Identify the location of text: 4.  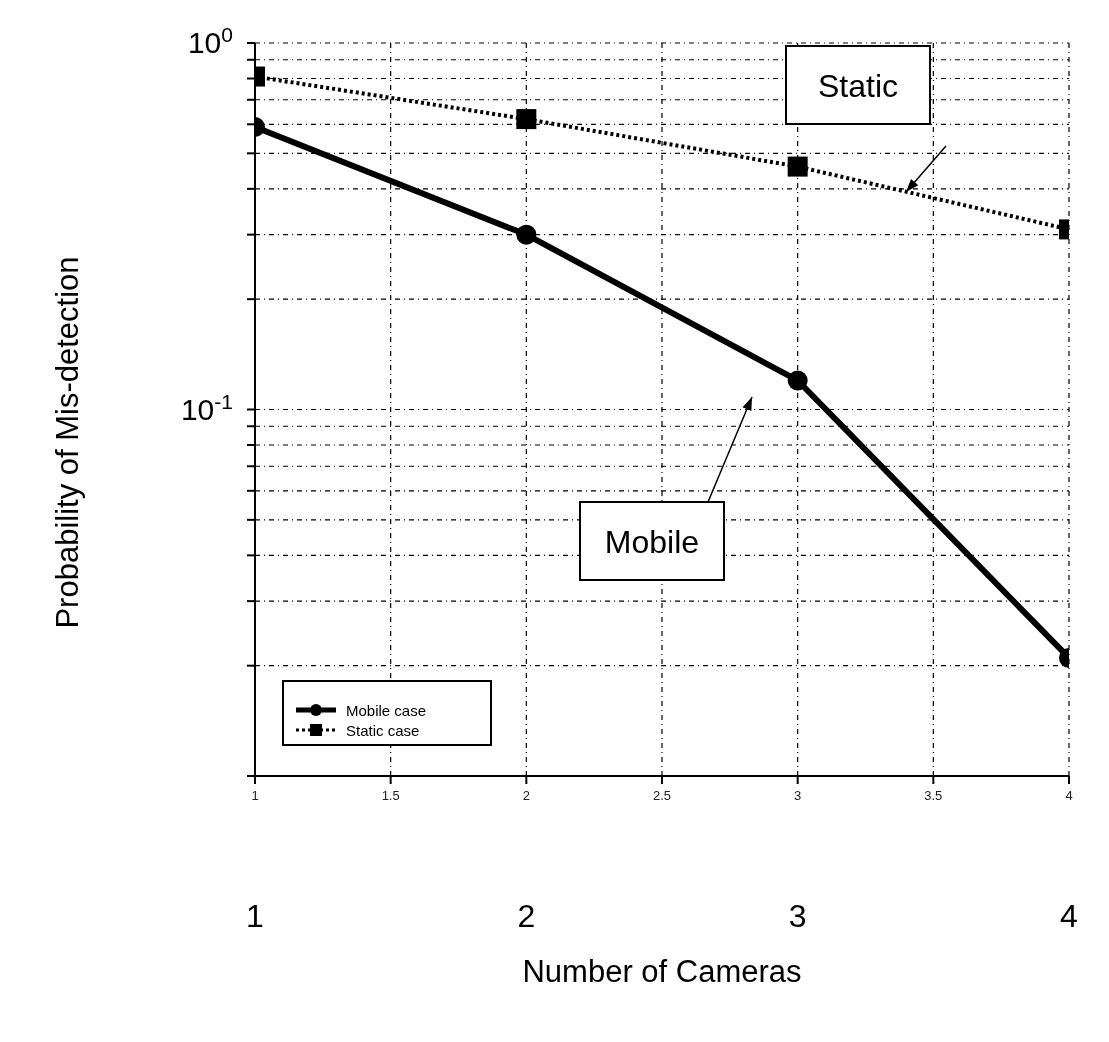
(1069, 916).